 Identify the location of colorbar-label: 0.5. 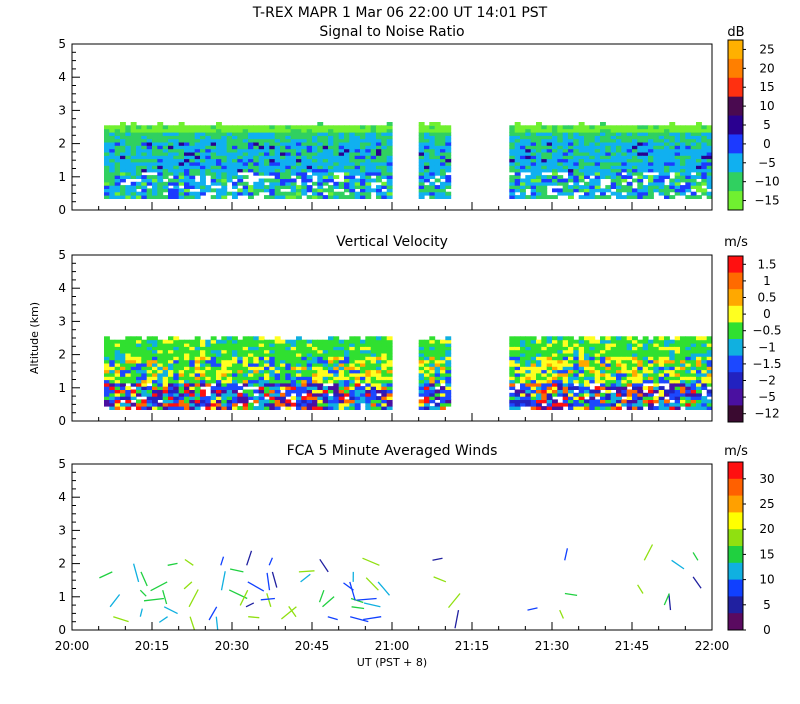
(766, 298).